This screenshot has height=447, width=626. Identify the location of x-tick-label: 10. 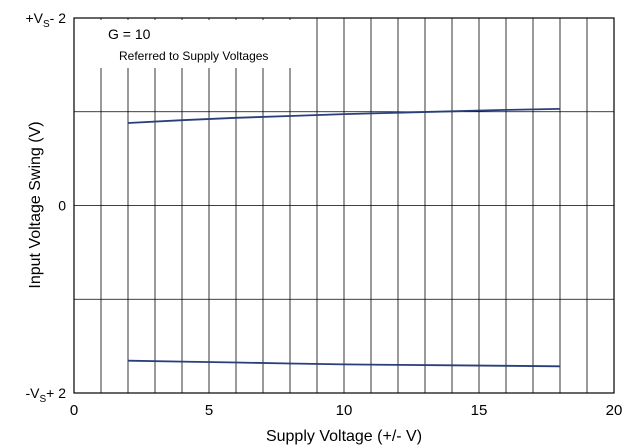
(344, 410).